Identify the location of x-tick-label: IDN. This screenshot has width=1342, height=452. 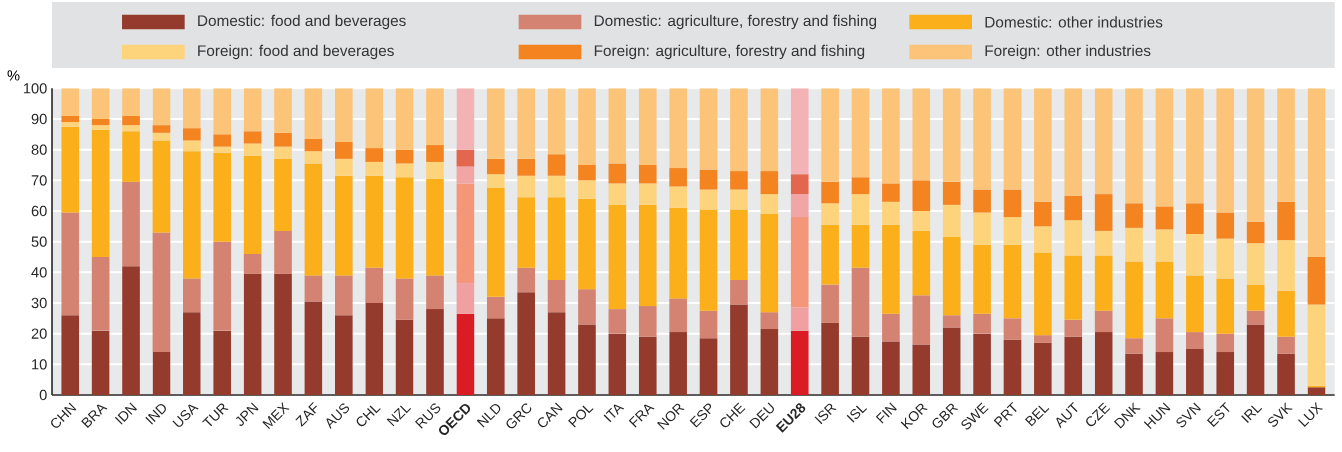
(126, 413).